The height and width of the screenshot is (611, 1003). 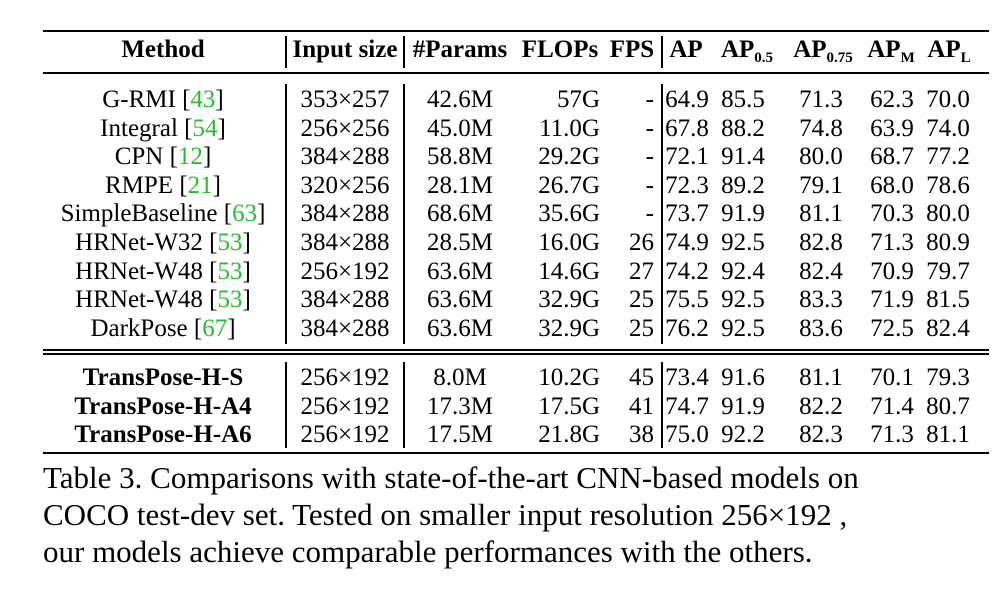 What do you see at coordinates (345, 185) in the screenshot?
I see `input-size-cell: 320×256` at bounding box center [345, 185].